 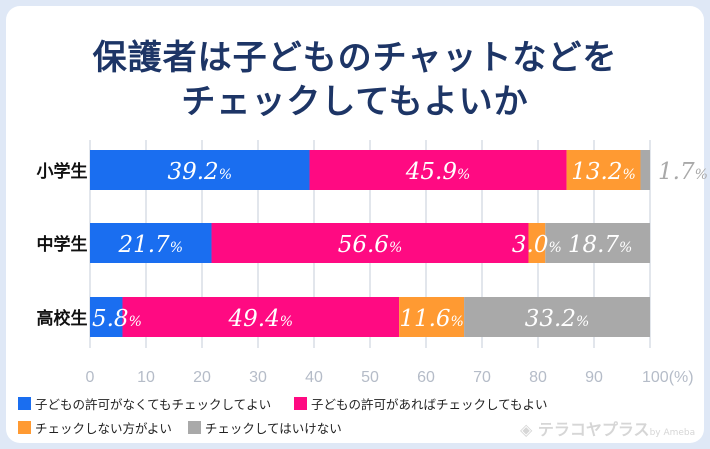 What do you see at coordinates (103, 428) in the screenshot?
I see `legend-label: チェックしない方がよい` at bounding box center [103, 428].